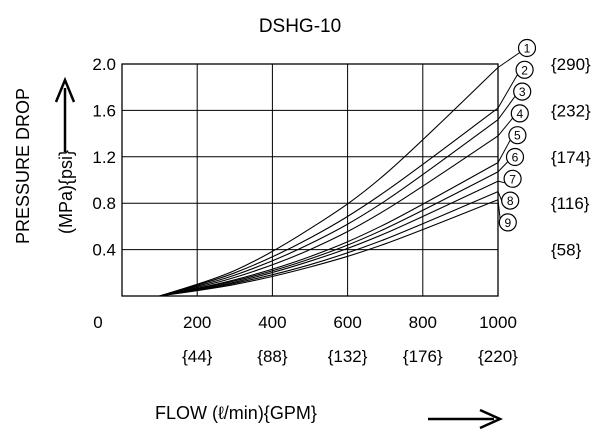 The width and height of the screenshot is (609, 434). What do you see at coordinates (348, 356) in the screenshot?
I see `x-tick-sublabel: {132}` at bounding box center [348, 356].